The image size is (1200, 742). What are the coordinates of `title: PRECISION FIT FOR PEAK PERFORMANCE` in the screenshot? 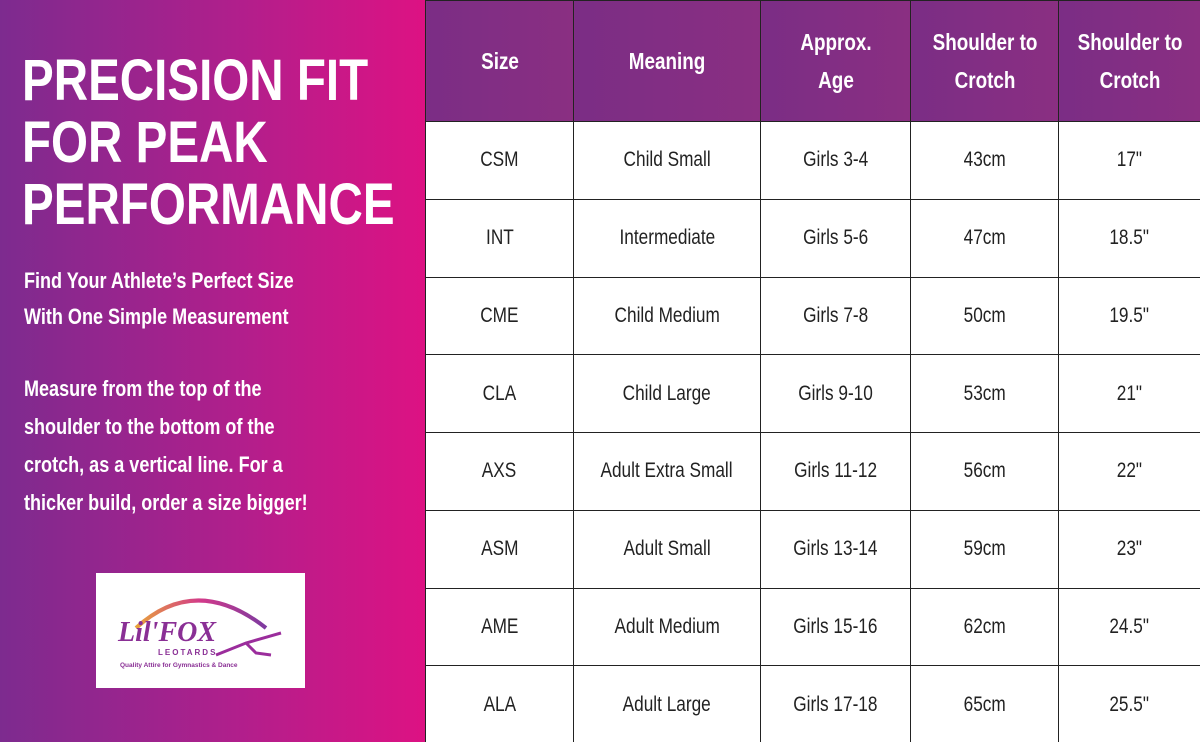 It's located at (249, 143).